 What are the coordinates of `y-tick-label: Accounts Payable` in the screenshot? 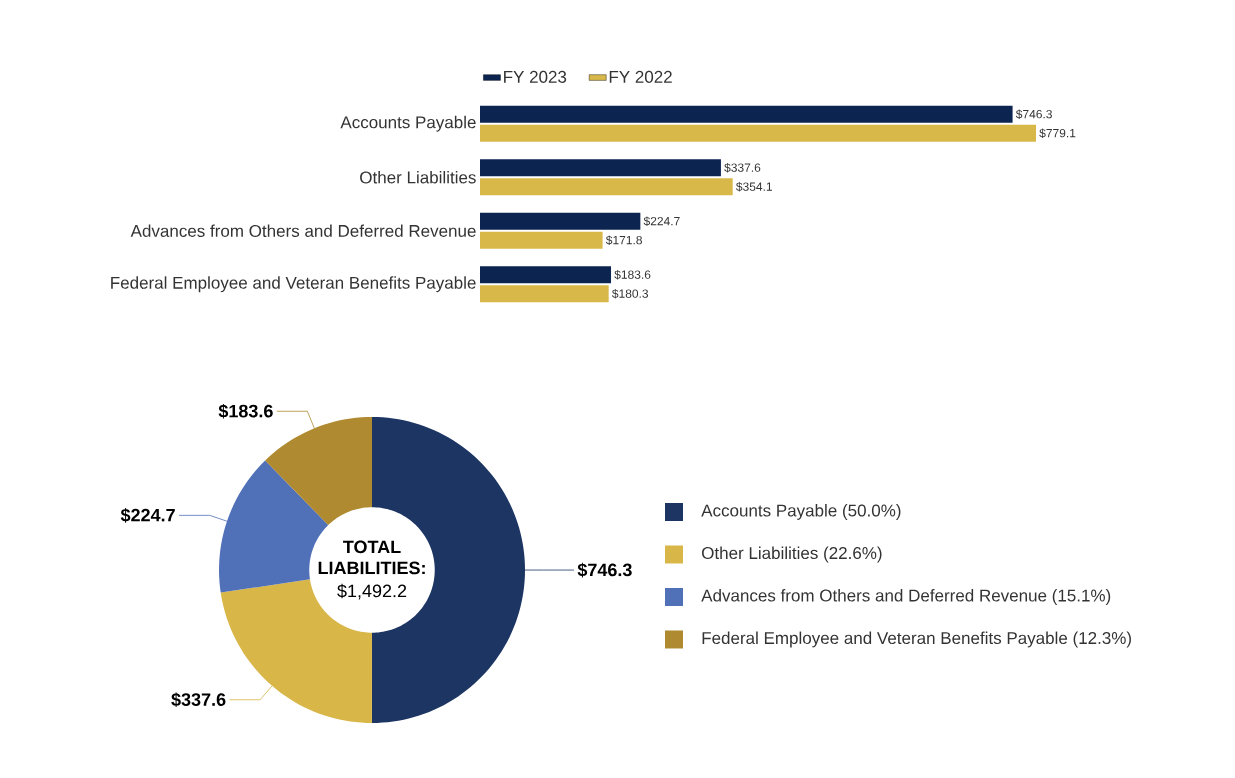 It's located at (408, 123).